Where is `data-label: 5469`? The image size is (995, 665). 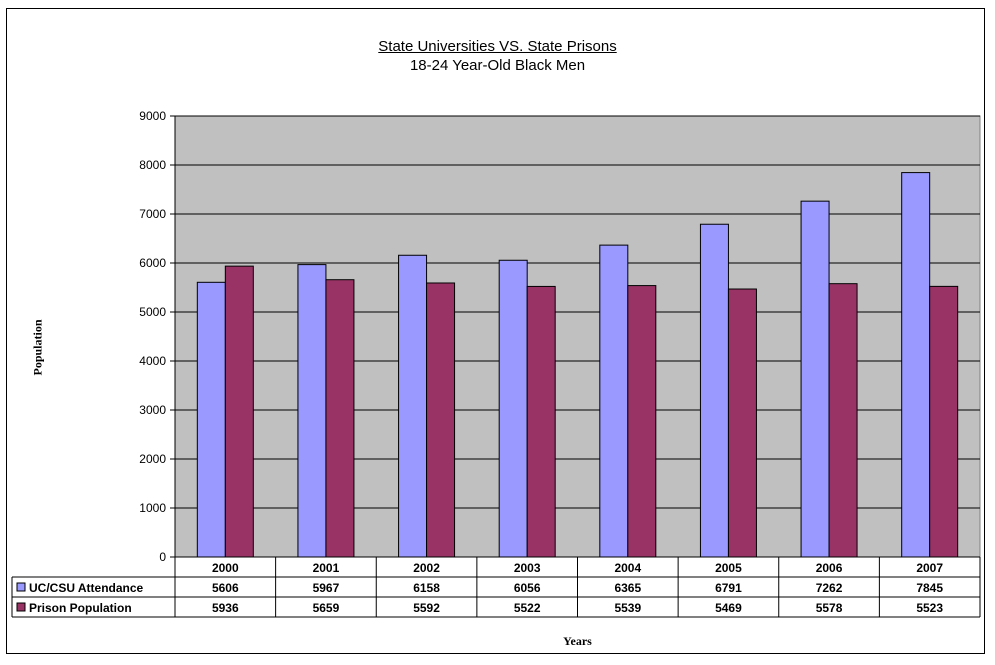
data-label: 5469 is located at coordinates (728, 608).